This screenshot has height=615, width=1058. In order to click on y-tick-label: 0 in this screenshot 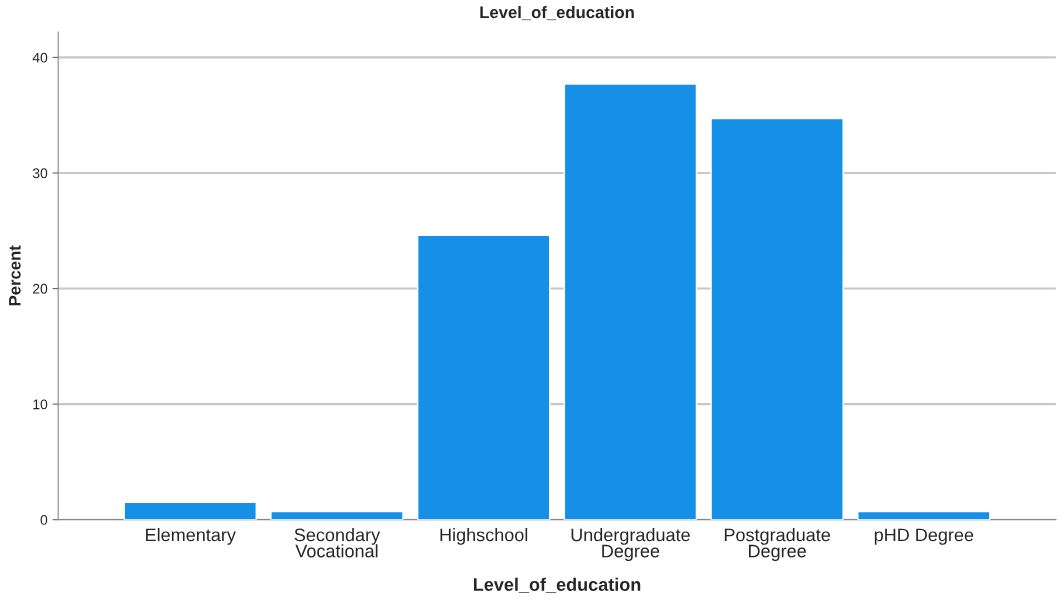, I will do `click(44, 520)`.